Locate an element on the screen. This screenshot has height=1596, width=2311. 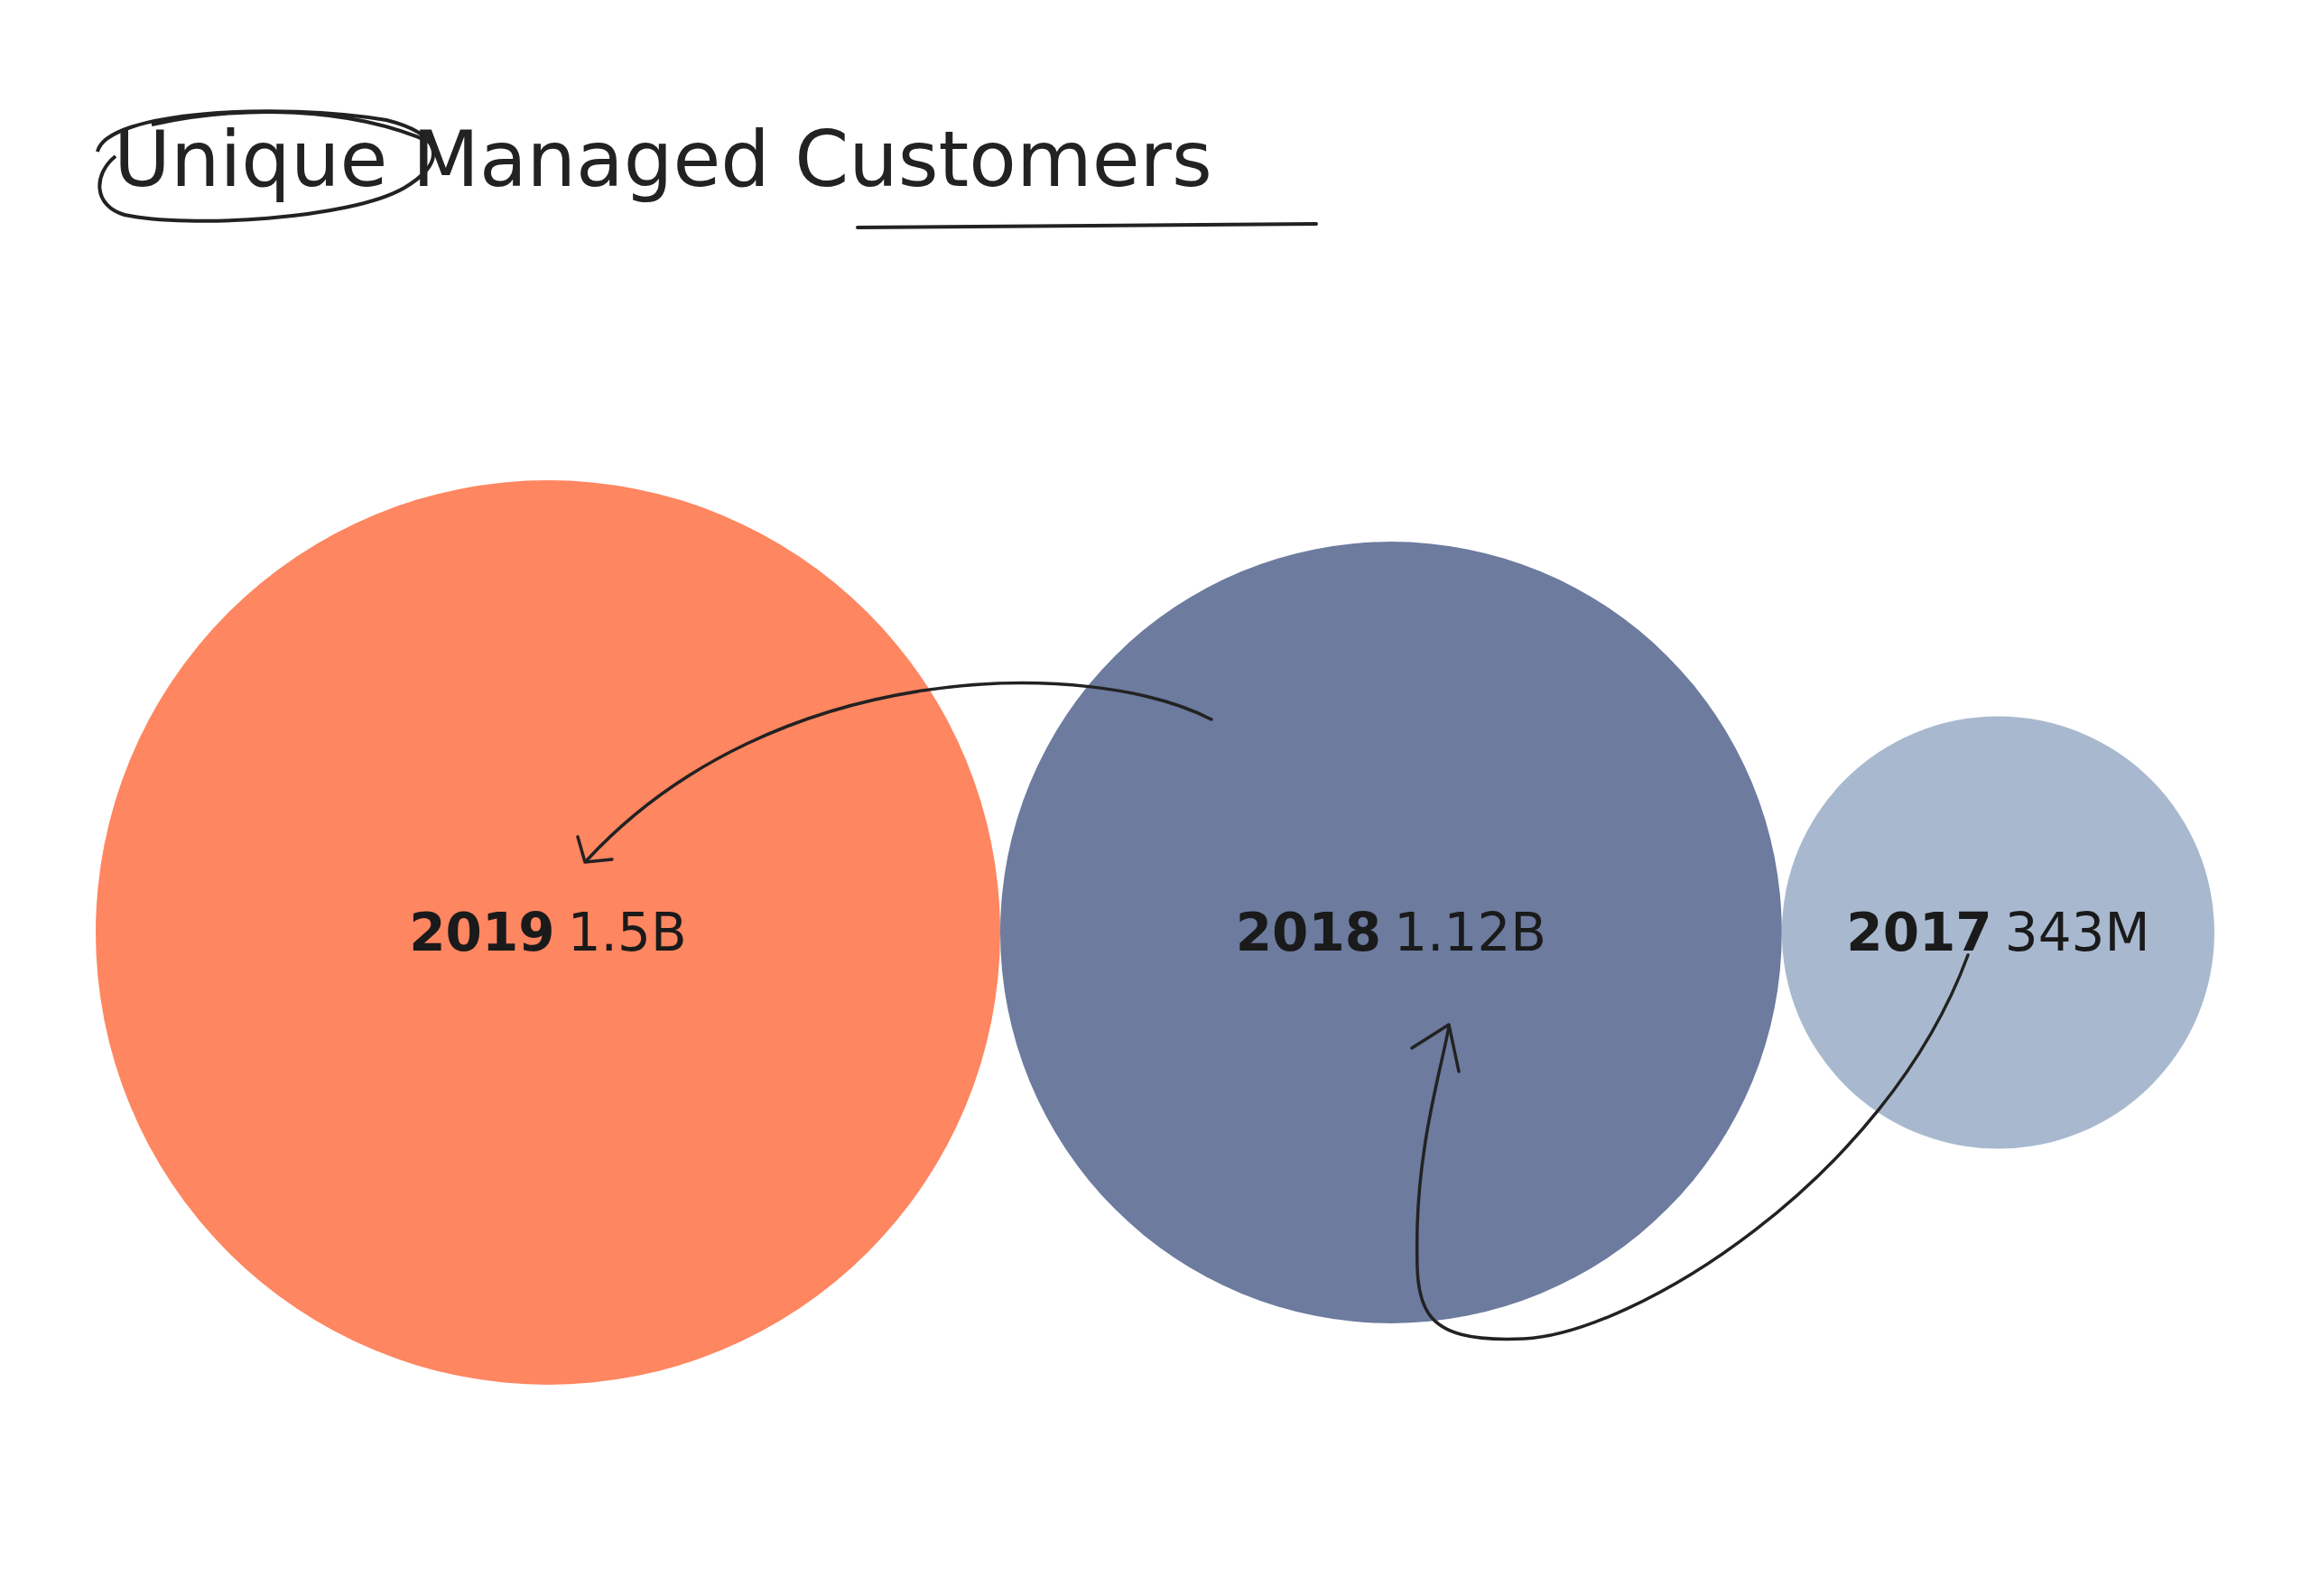
data-label: 1.5B is located at coordinates (627, 933).